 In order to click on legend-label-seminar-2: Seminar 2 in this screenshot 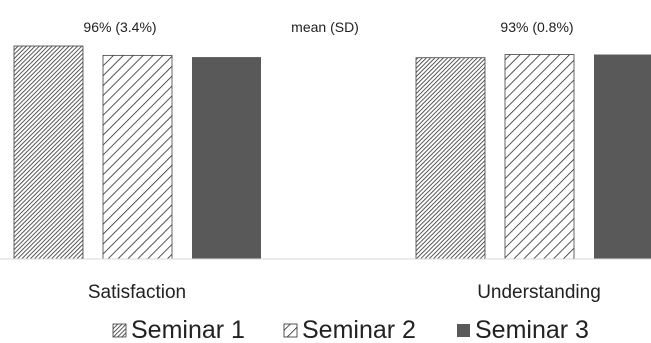, I will do `click(359, 329)`.